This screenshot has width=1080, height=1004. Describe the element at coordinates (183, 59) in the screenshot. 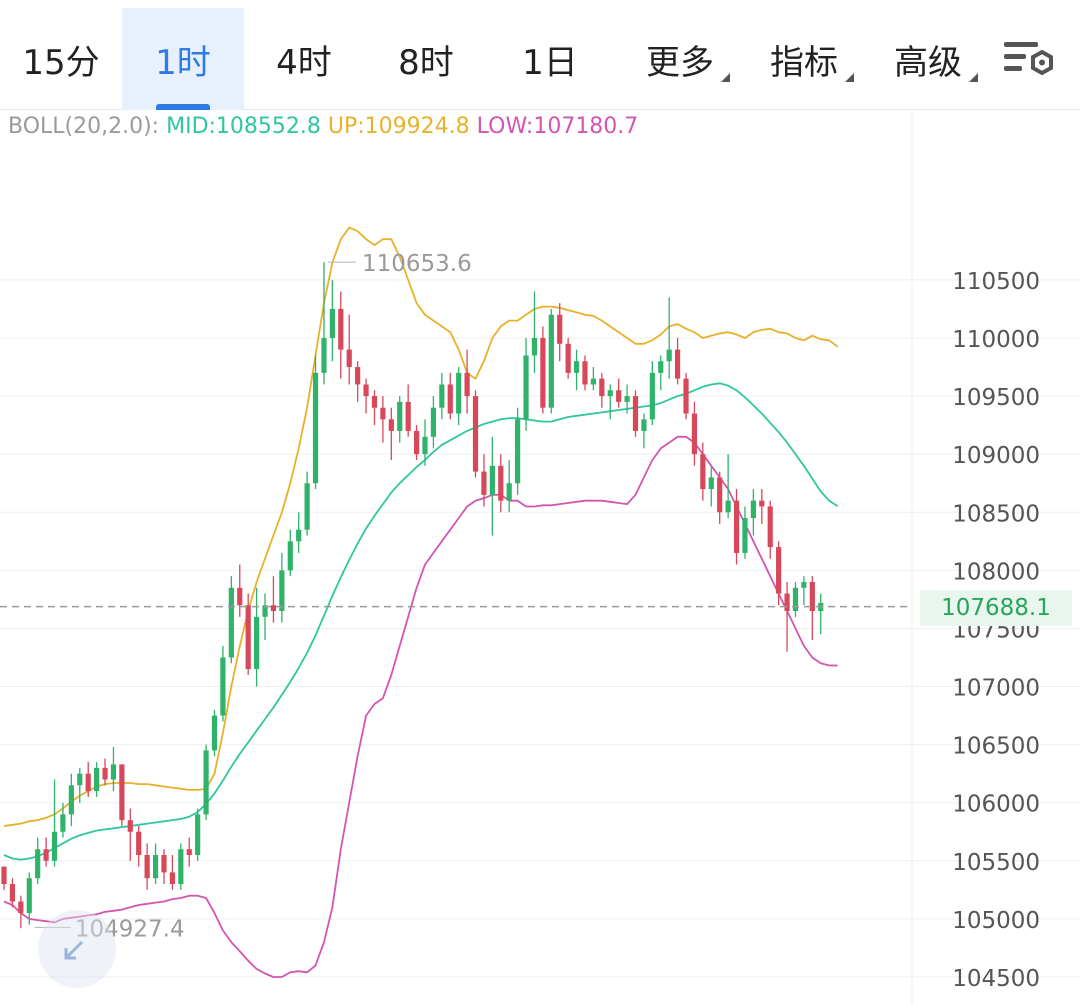

I see `tab-1hour: 1时` at that location.